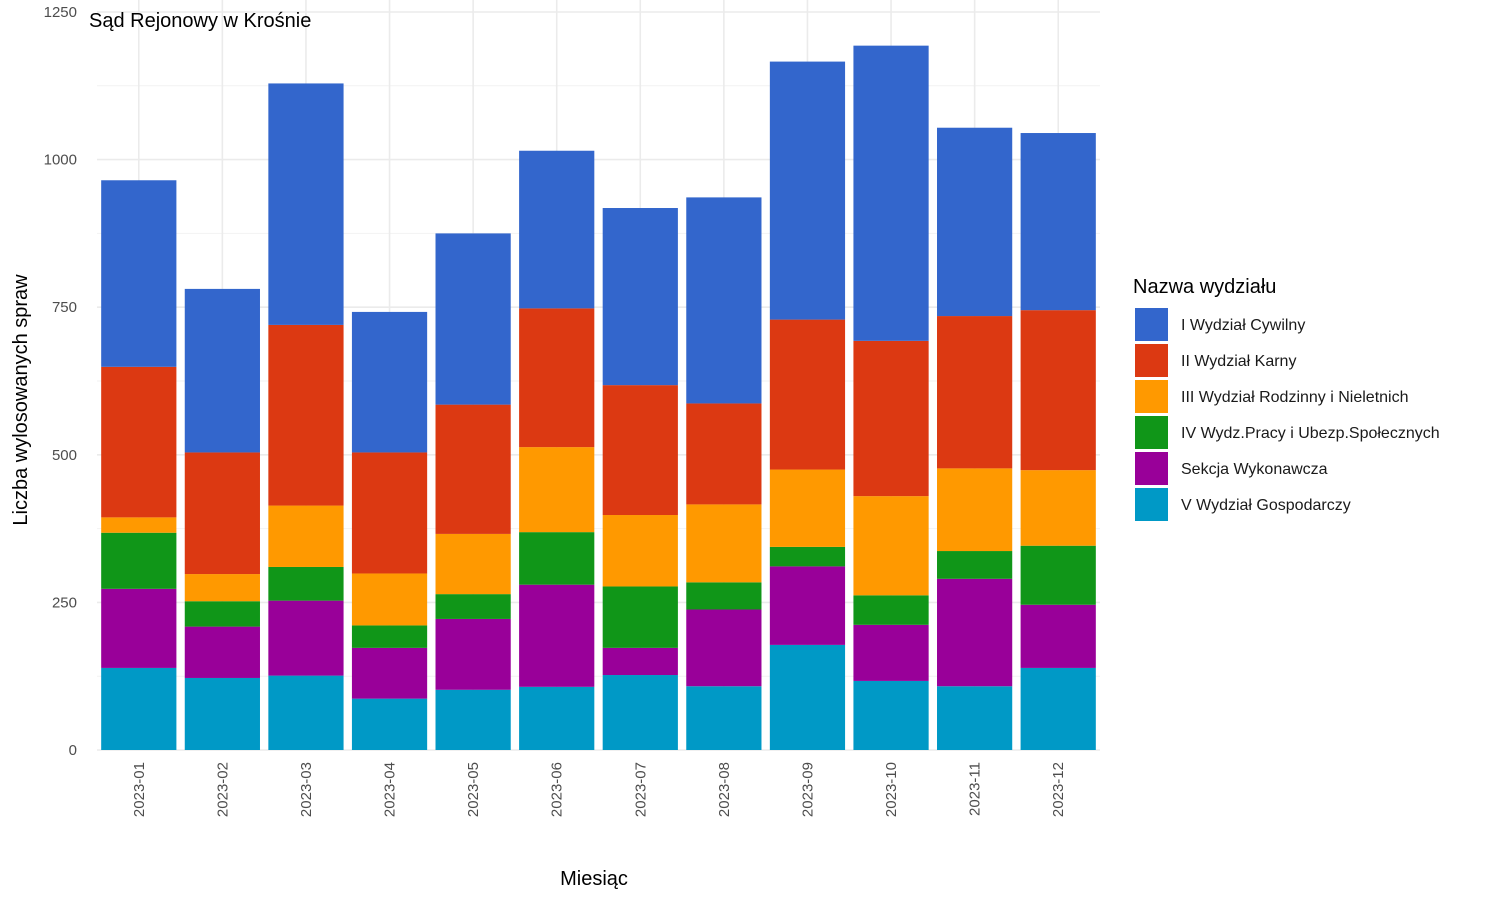 The image size is (1500, 900). I want to click on x-tick-label: 2023-06, so click(557, 789).